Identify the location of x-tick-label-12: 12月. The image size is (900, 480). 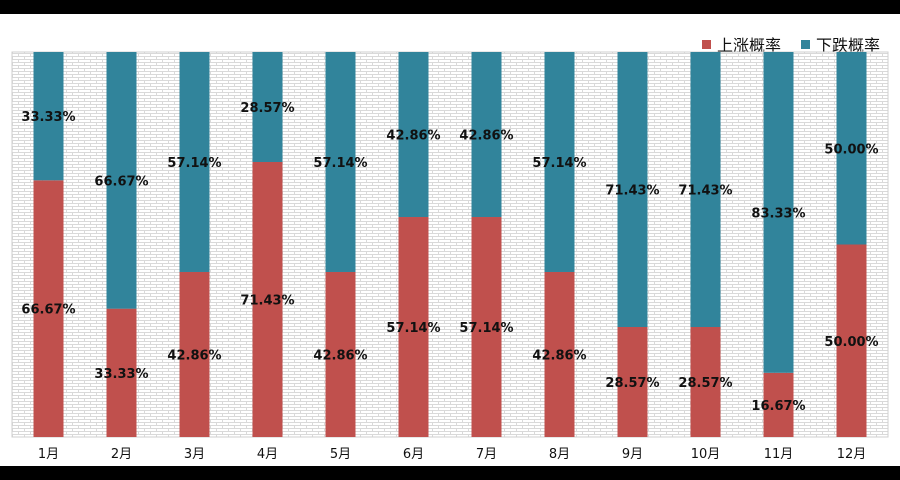
(852, 454).